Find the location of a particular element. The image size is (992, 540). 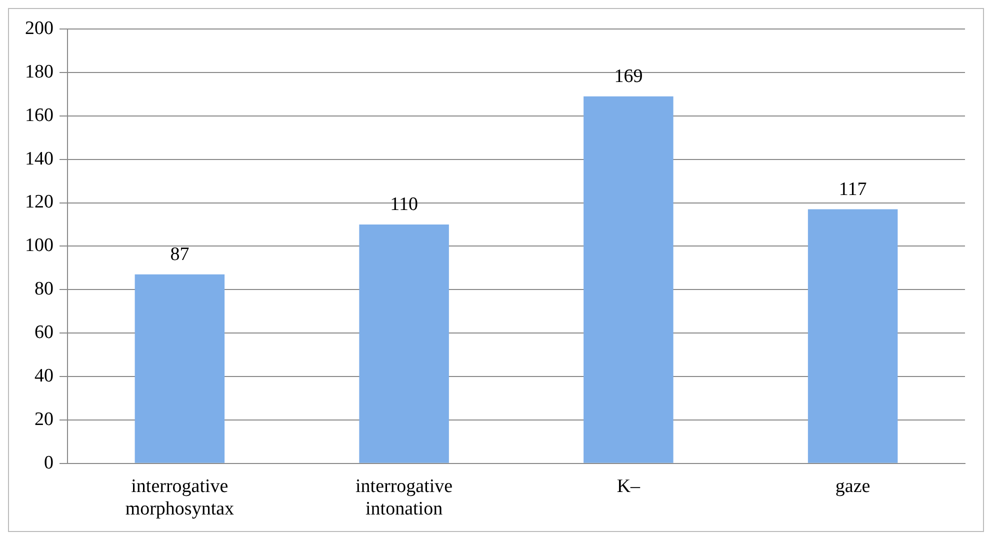

x-tick-label: interrogative morphosyntax is located at coordinates (180, 498).